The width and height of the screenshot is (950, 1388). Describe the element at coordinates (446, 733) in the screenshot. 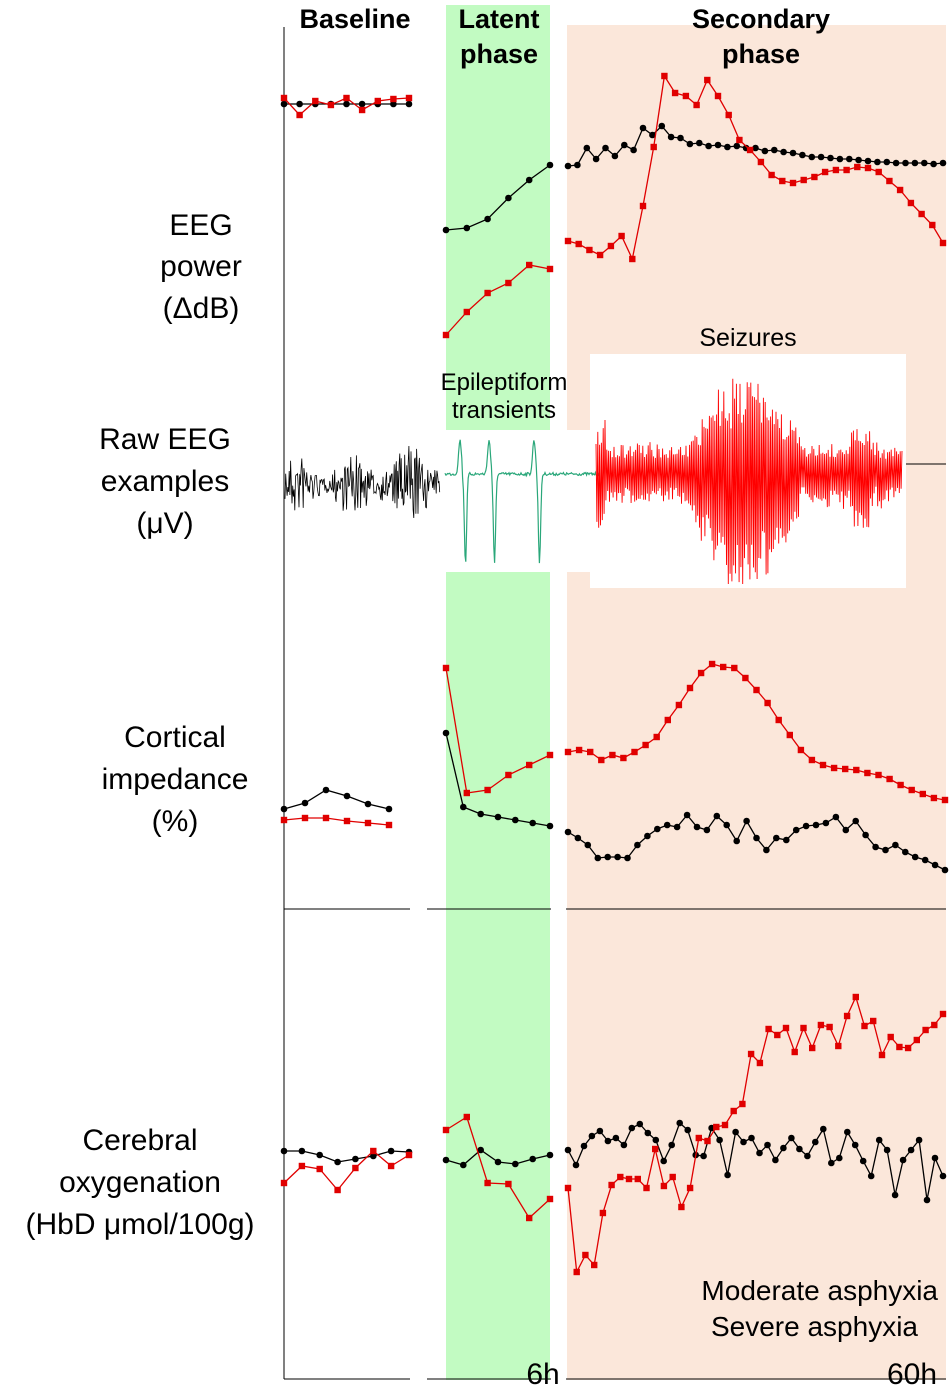

I see `cortical-impedance-moderate-latent-point` at that location.